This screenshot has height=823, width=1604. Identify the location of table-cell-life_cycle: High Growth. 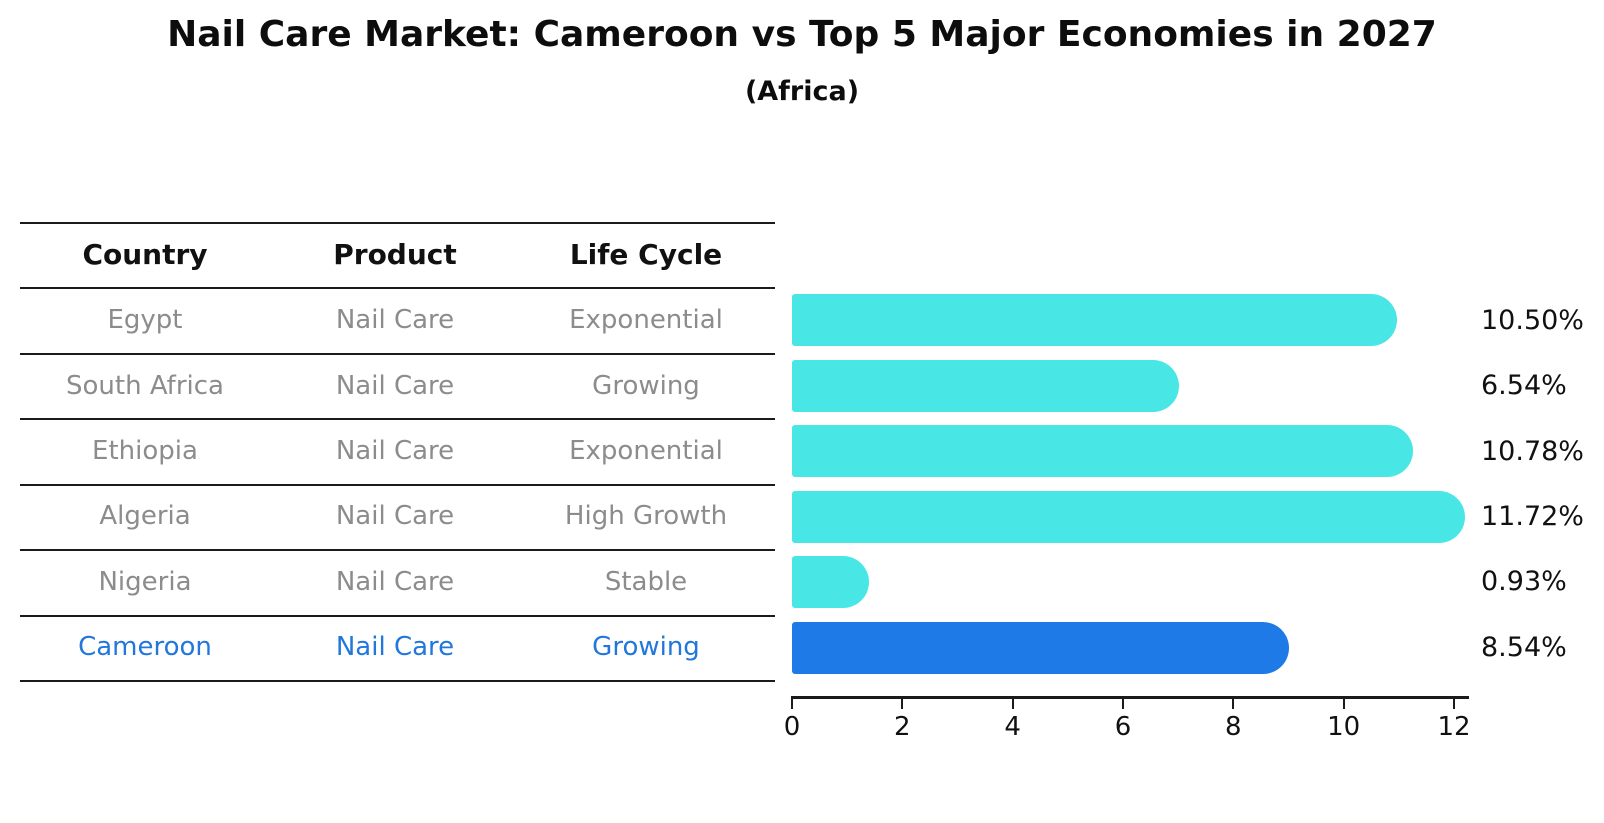
(646, 516).